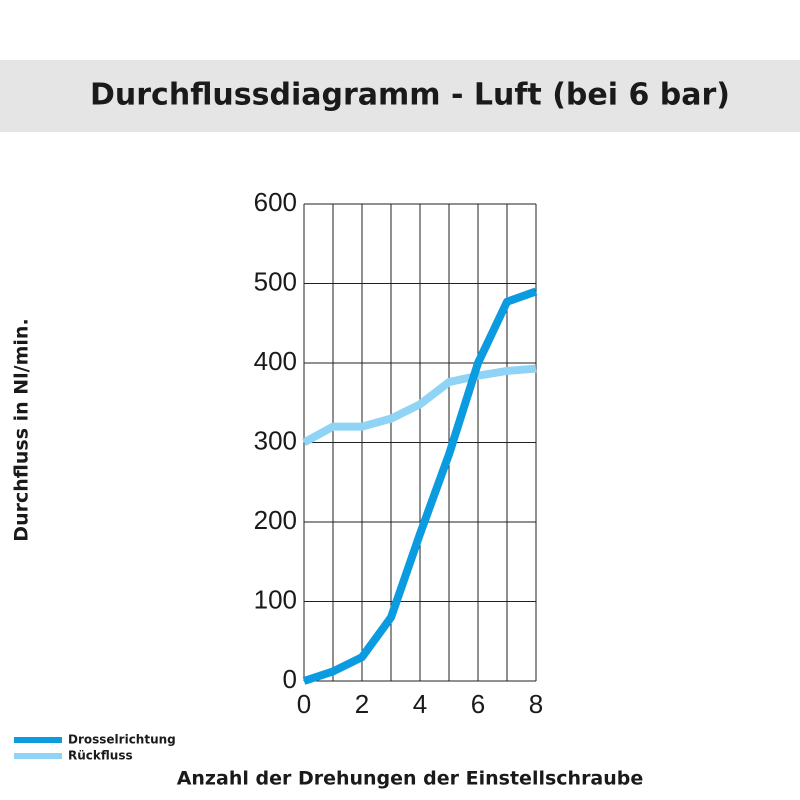  I want to click on x-tick-label: 4, so click(420, 704).